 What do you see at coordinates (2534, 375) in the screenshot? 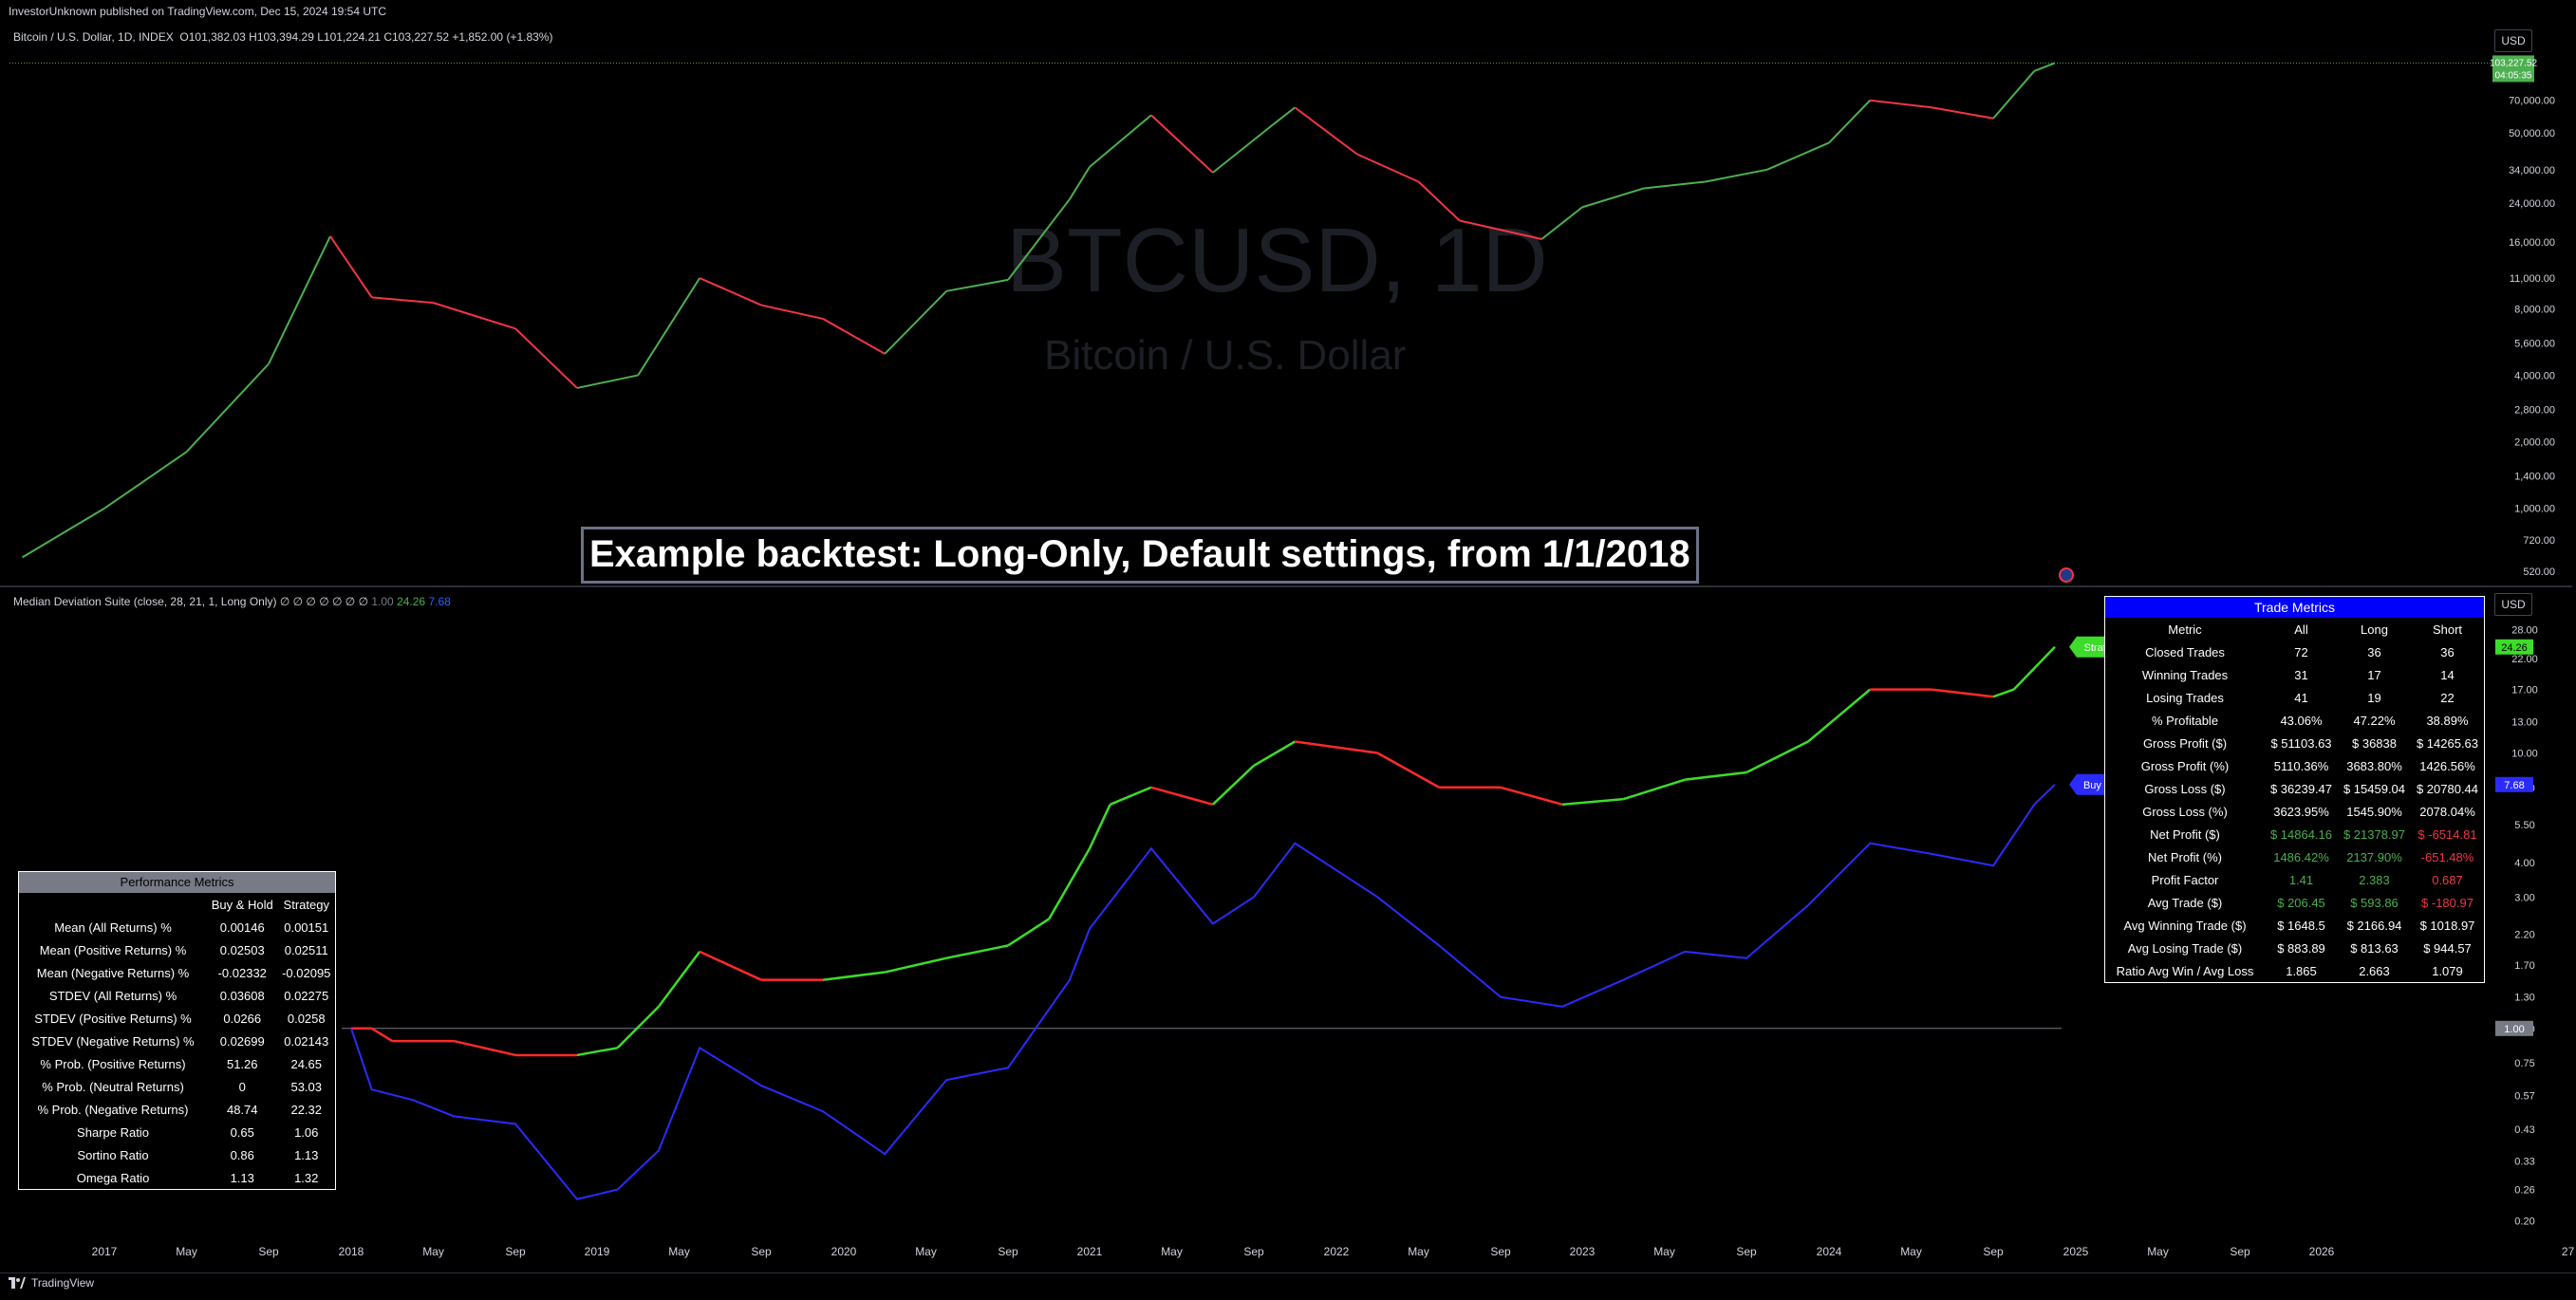
I see `price-axis-label: 4,000.00` at bounding box center [2534, 375].